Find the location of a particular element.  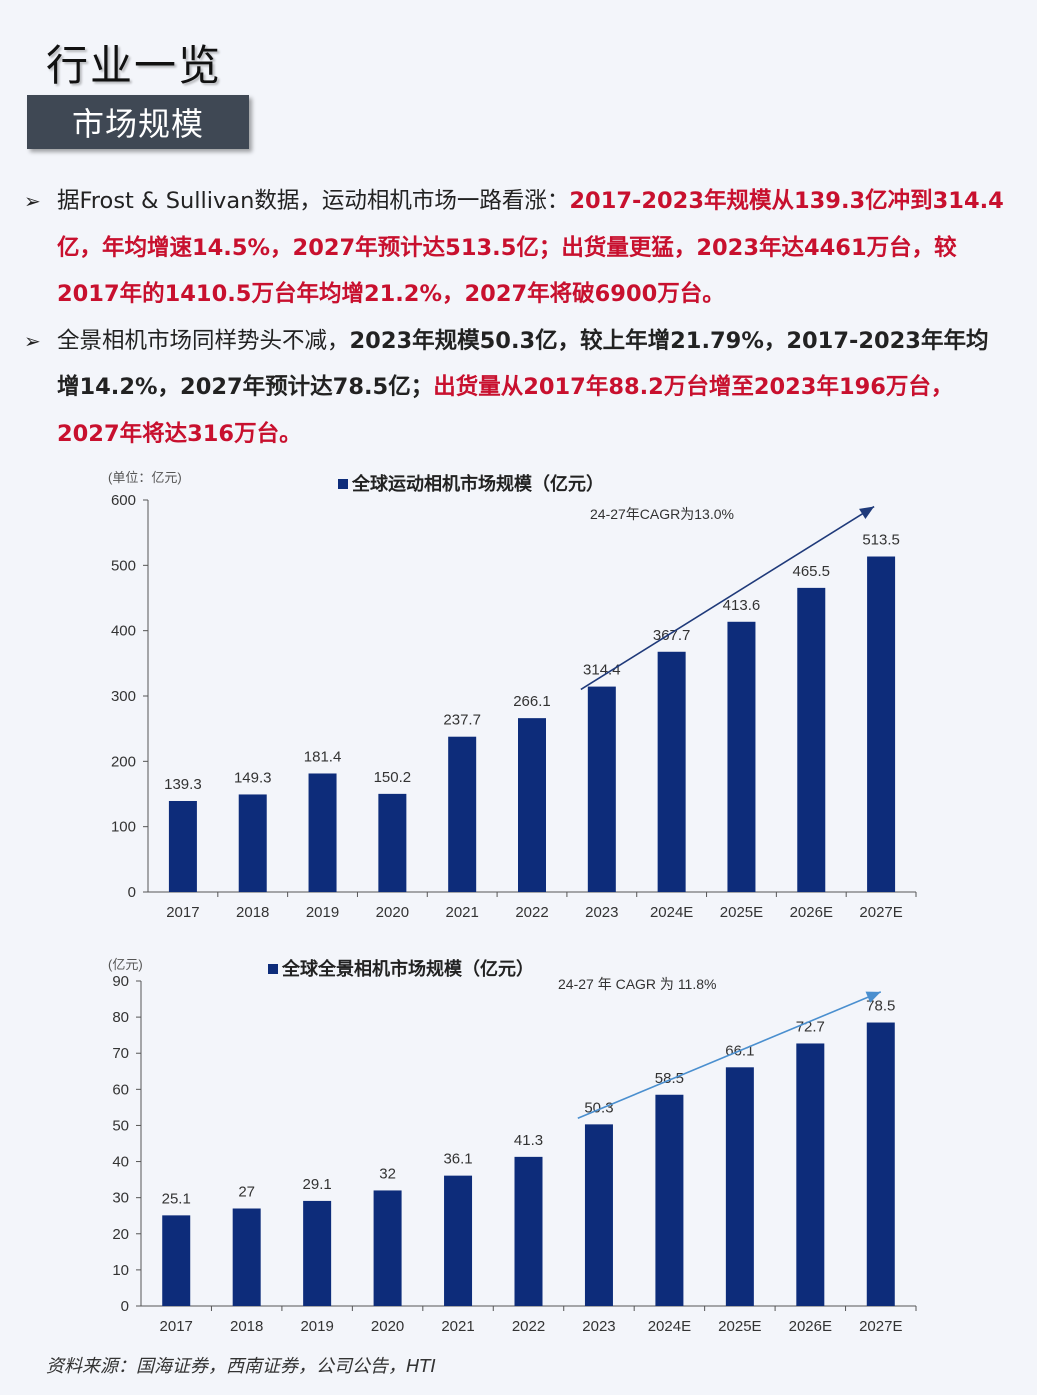

y-tick-label: 80 is located at coordinates (120, 1017).